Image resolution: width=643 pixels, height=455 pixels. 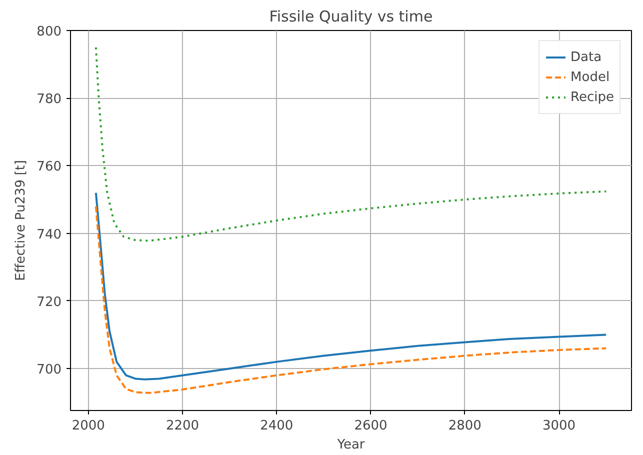 What do you see at coordinates (49, 370) in the screenshot?
I see `y-tick-label: 700` at bounding box center [49, 370].